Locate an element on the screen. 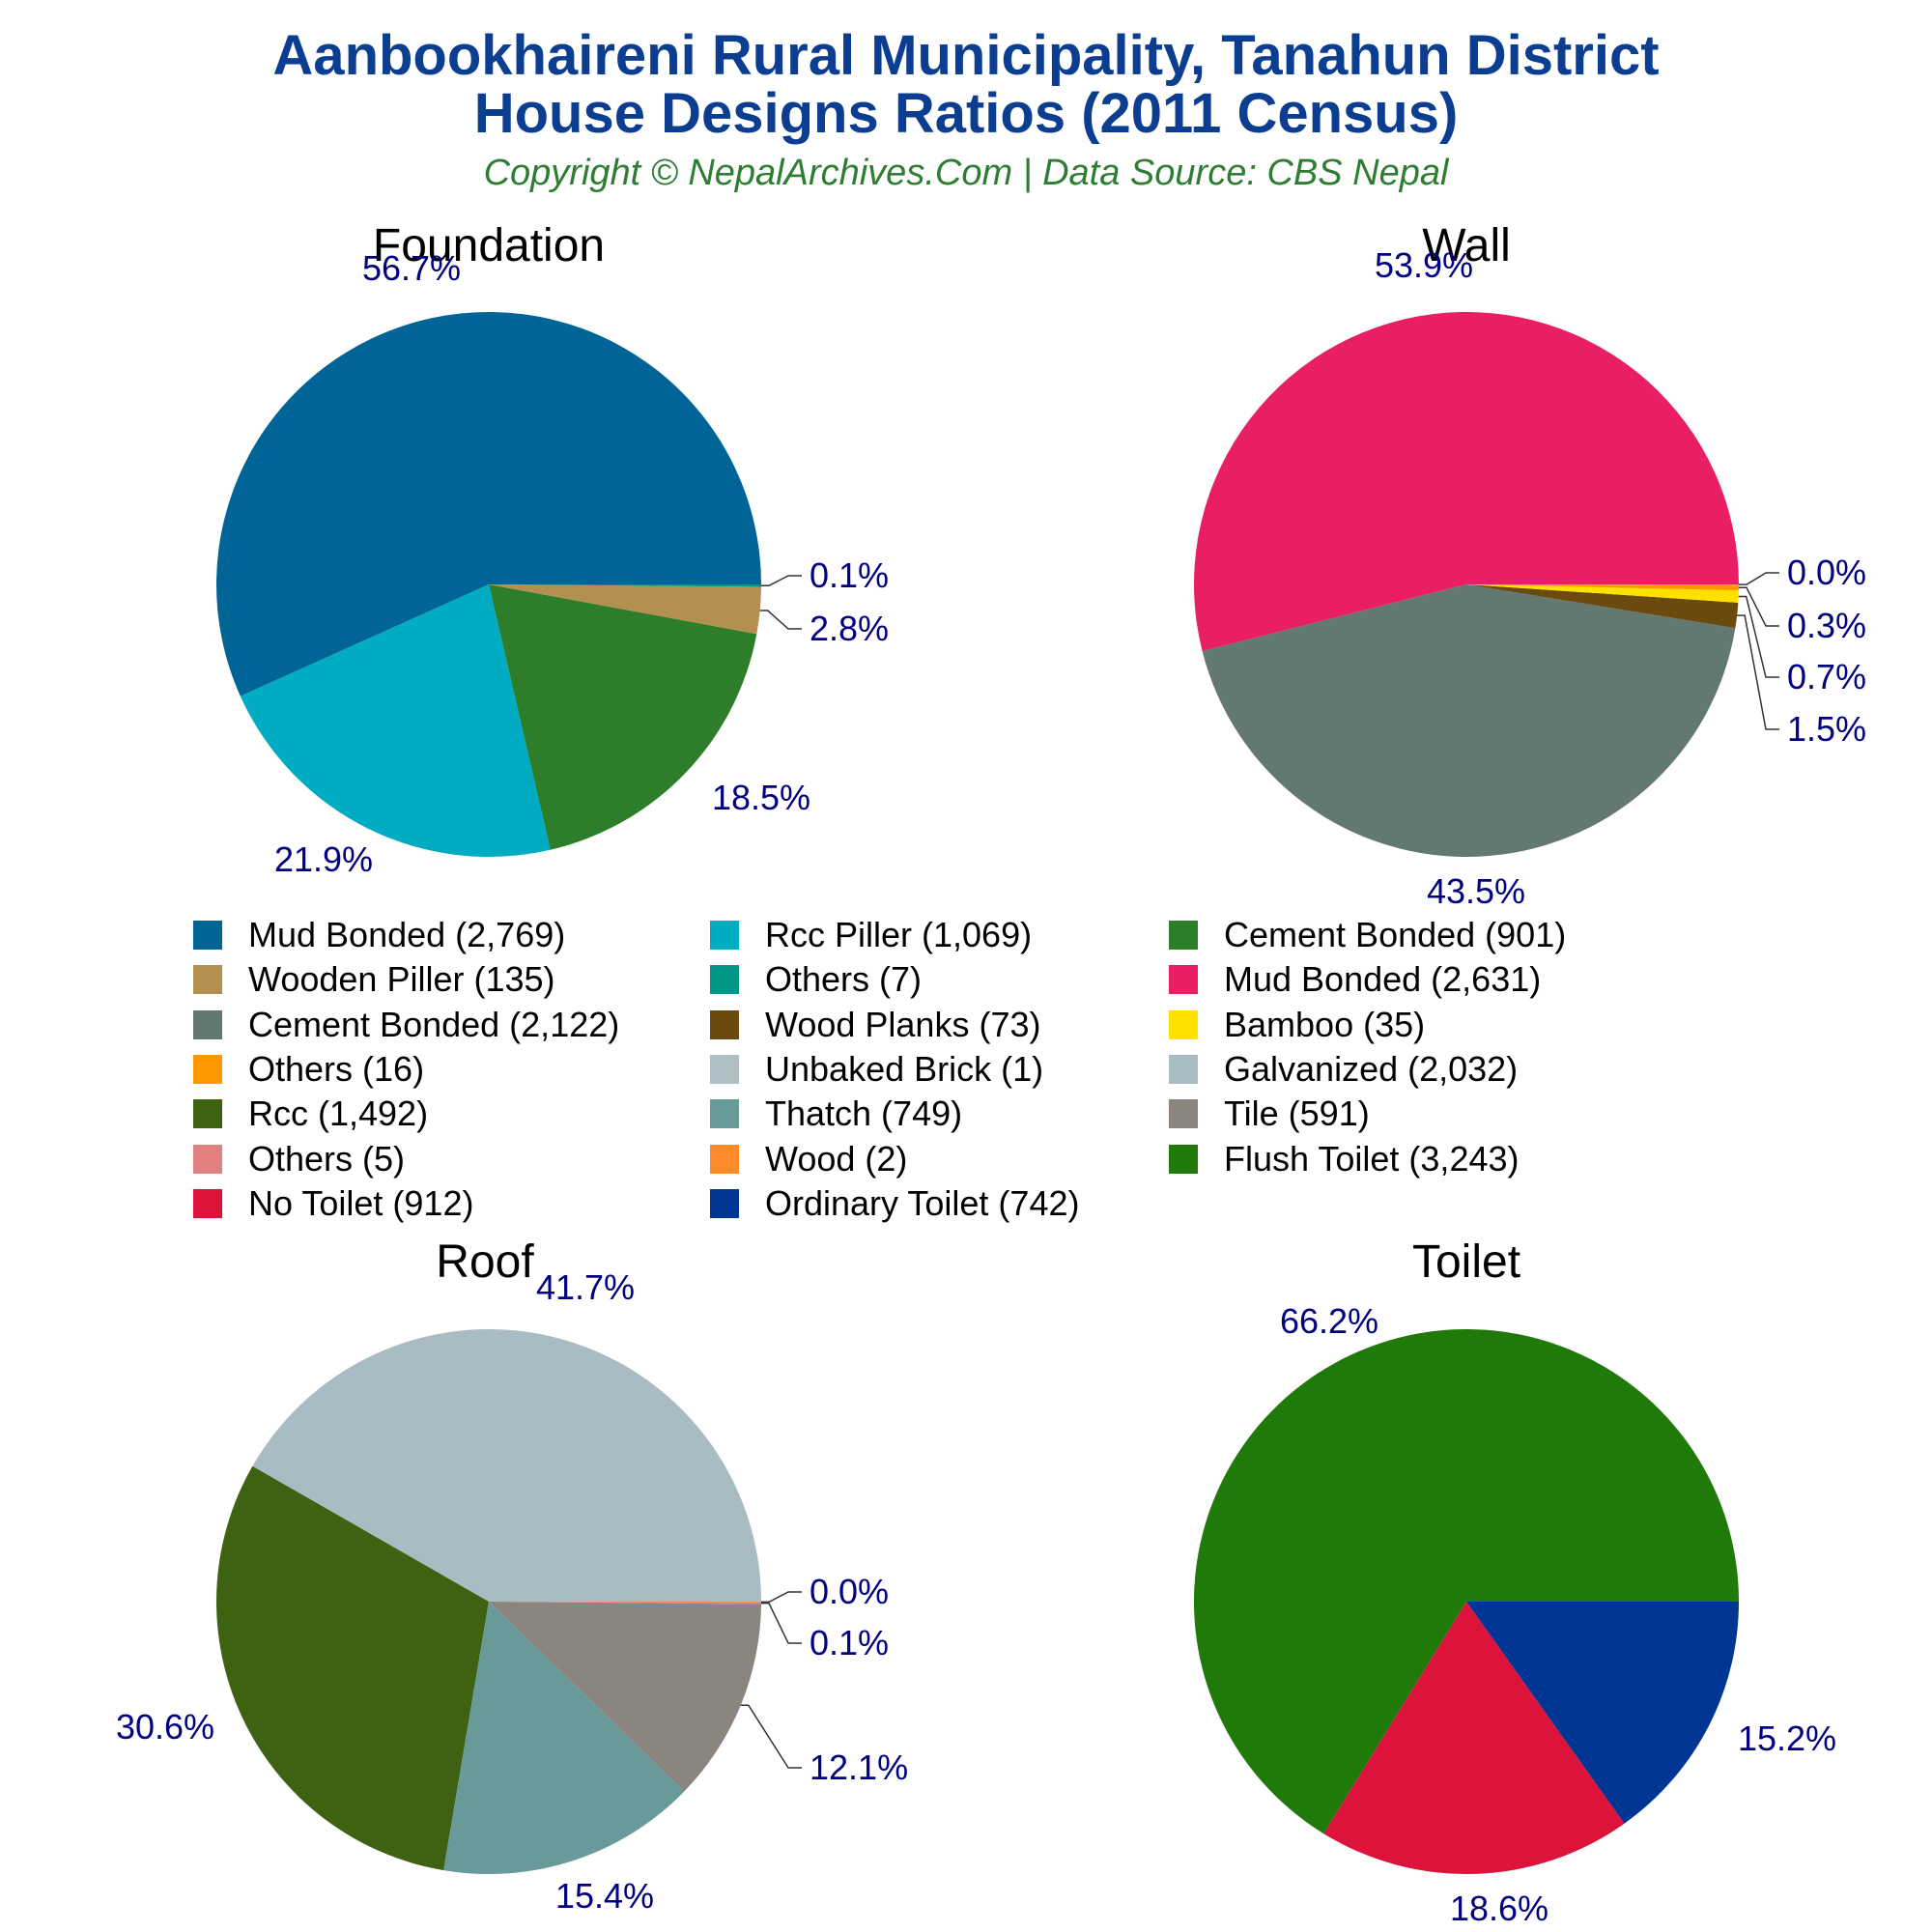 This screenshot has width=1932, height=1932. legend-item: Wood (2) is located at coordinates (808, 1159).